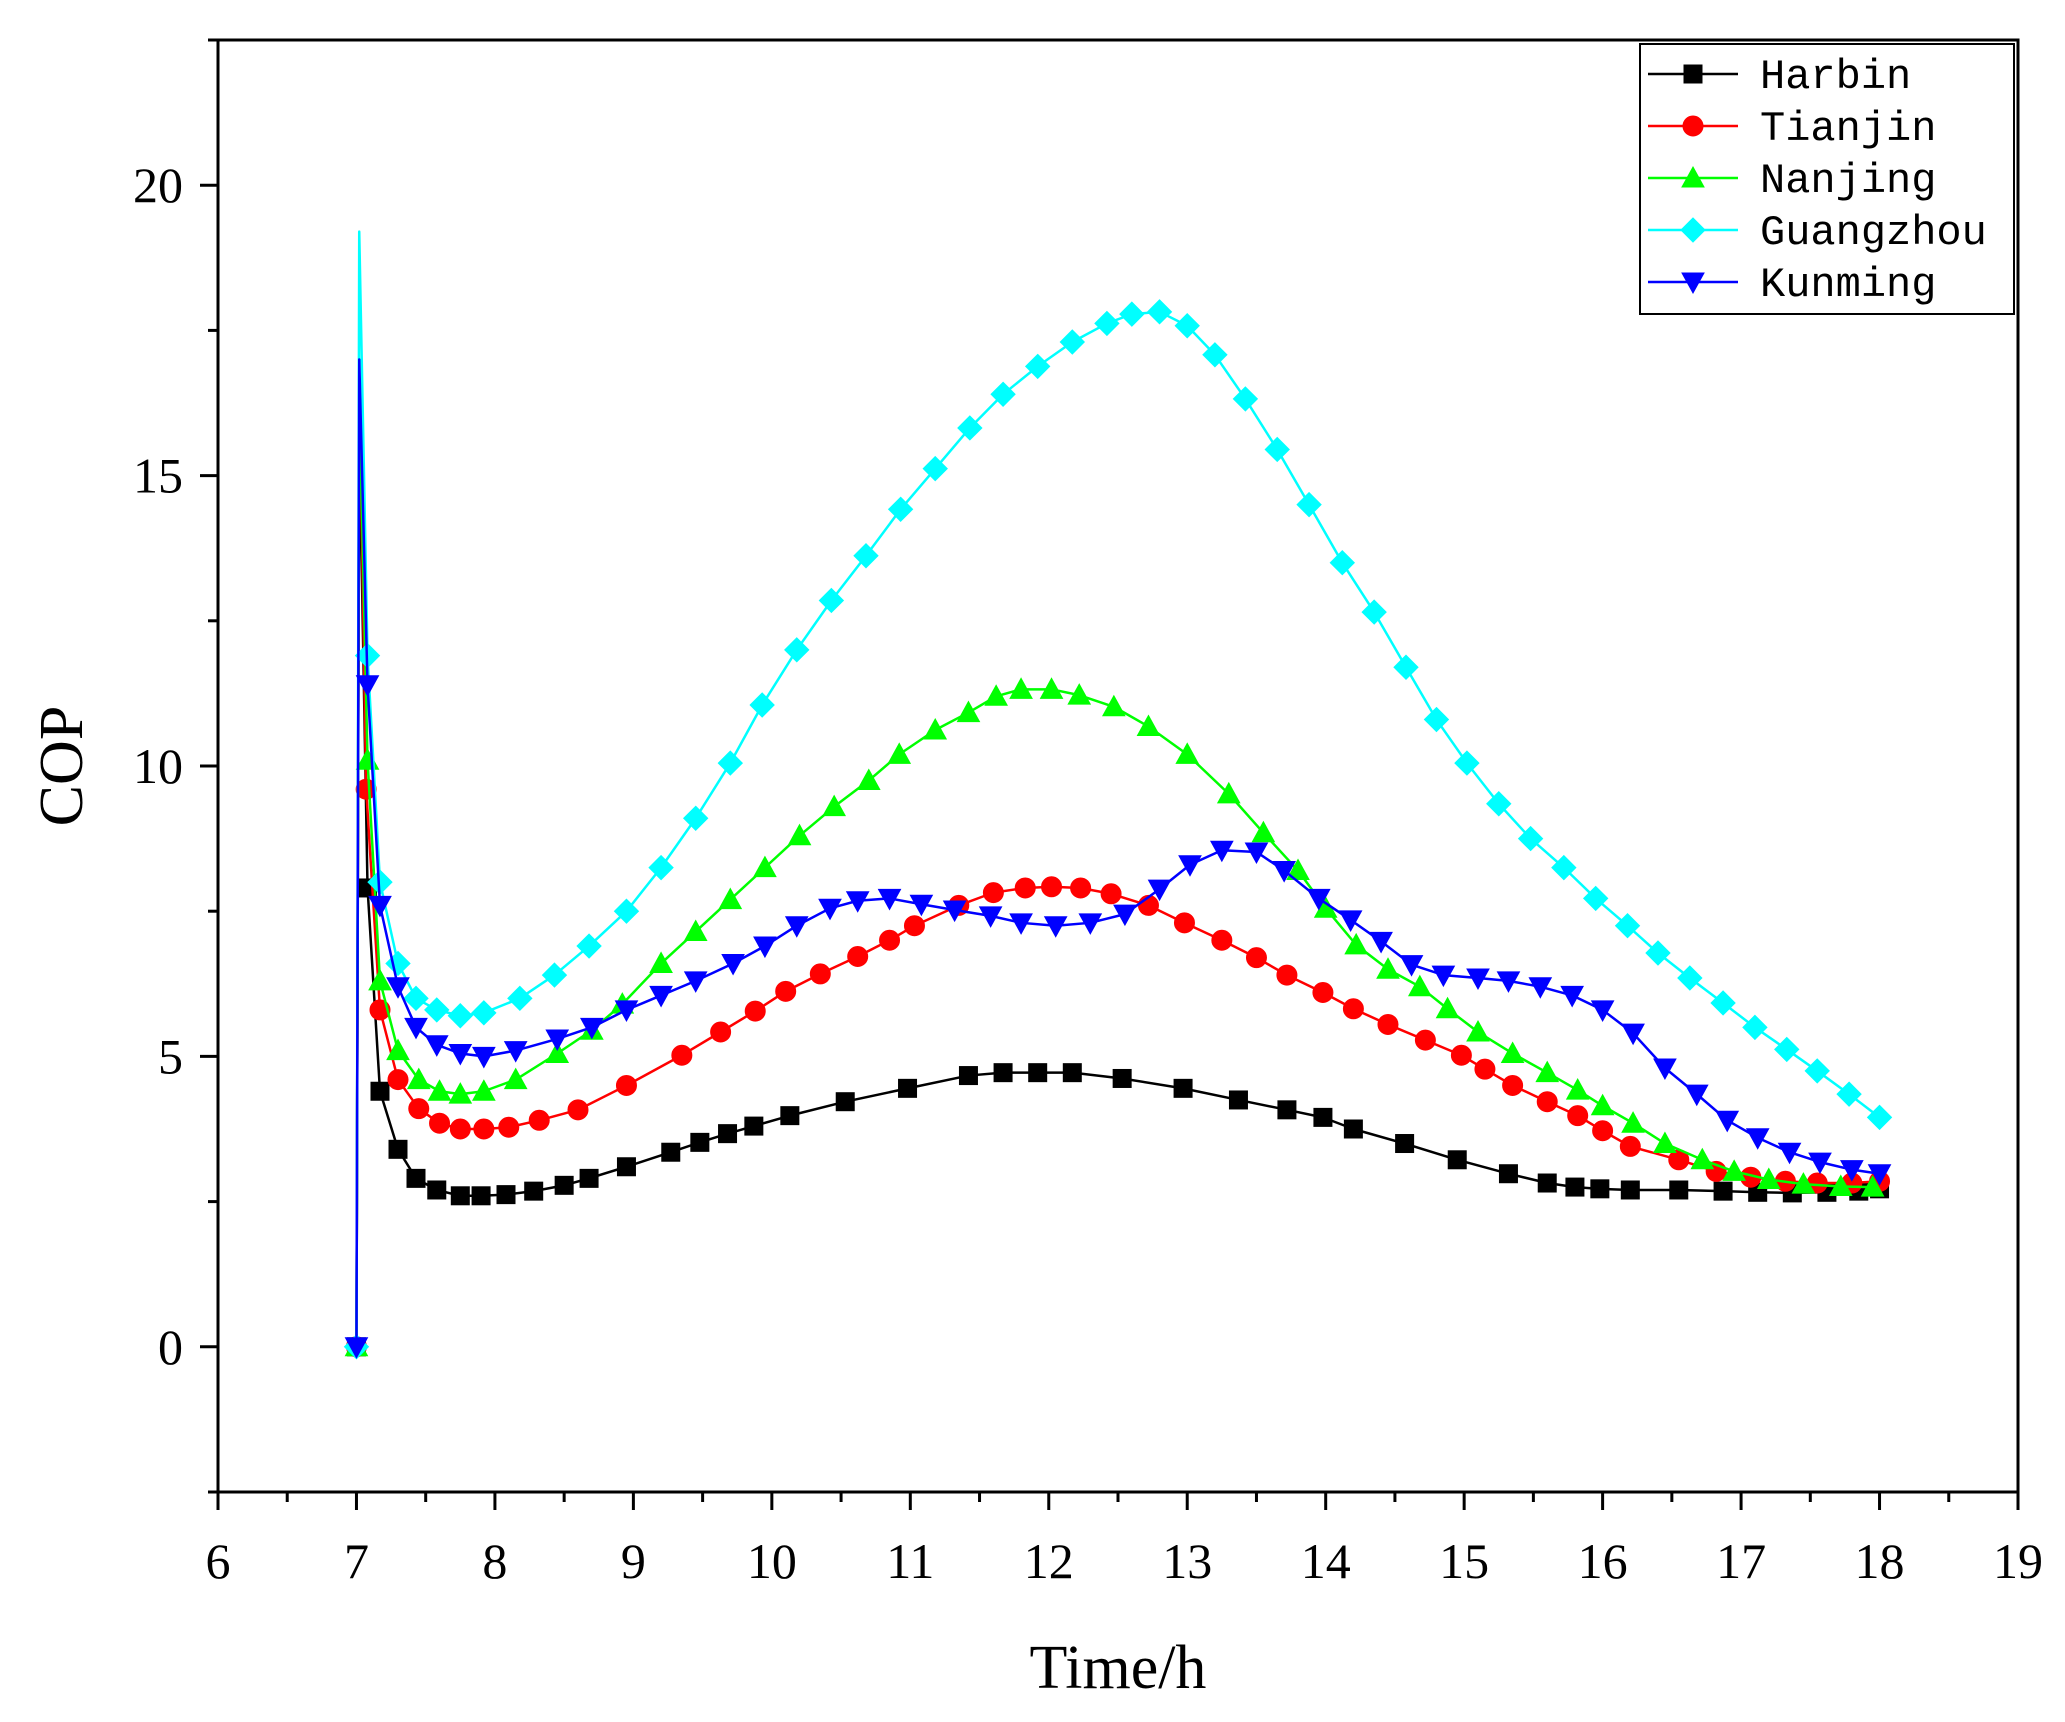  Describe the element at coordinates (62, 766) in the screenshot. I see `y-axis-title: COP` at that location.